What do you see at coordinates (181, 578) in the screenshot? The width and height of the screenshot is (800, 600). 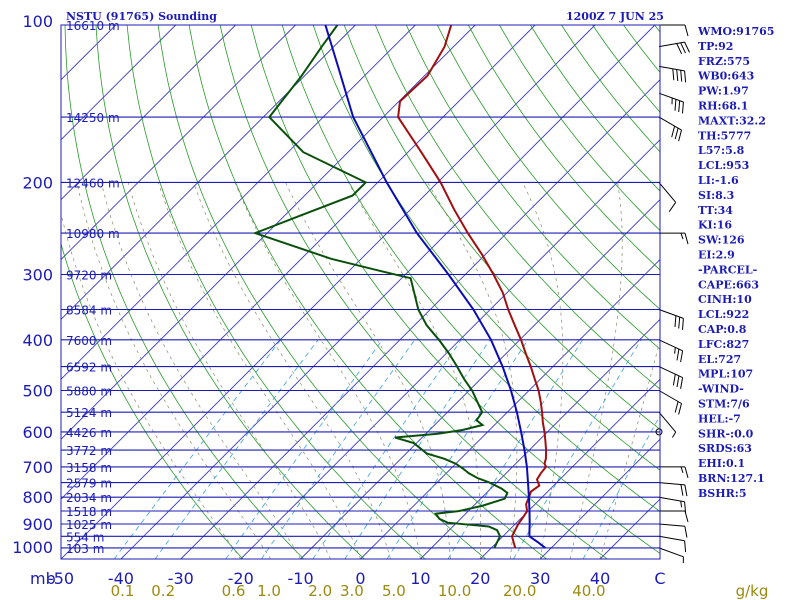 I see `temperature-tick-label: -30` at bounding box center [181, 578].